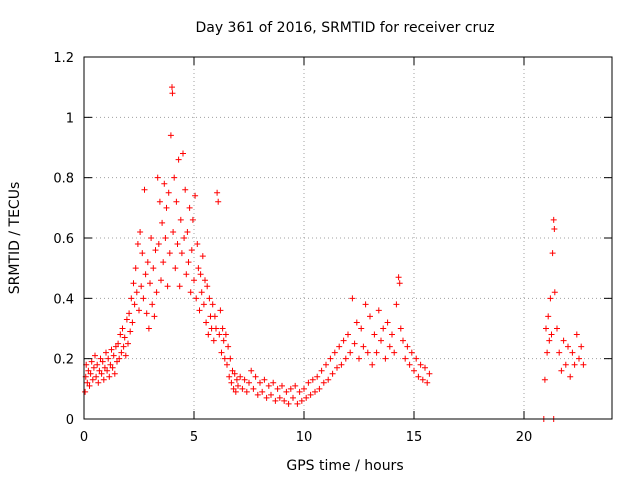 The image size is (640, 480). Describe the element at coordinates (63, 299) in the screenshot. I see `y-tick-label: 0.4` at that location.